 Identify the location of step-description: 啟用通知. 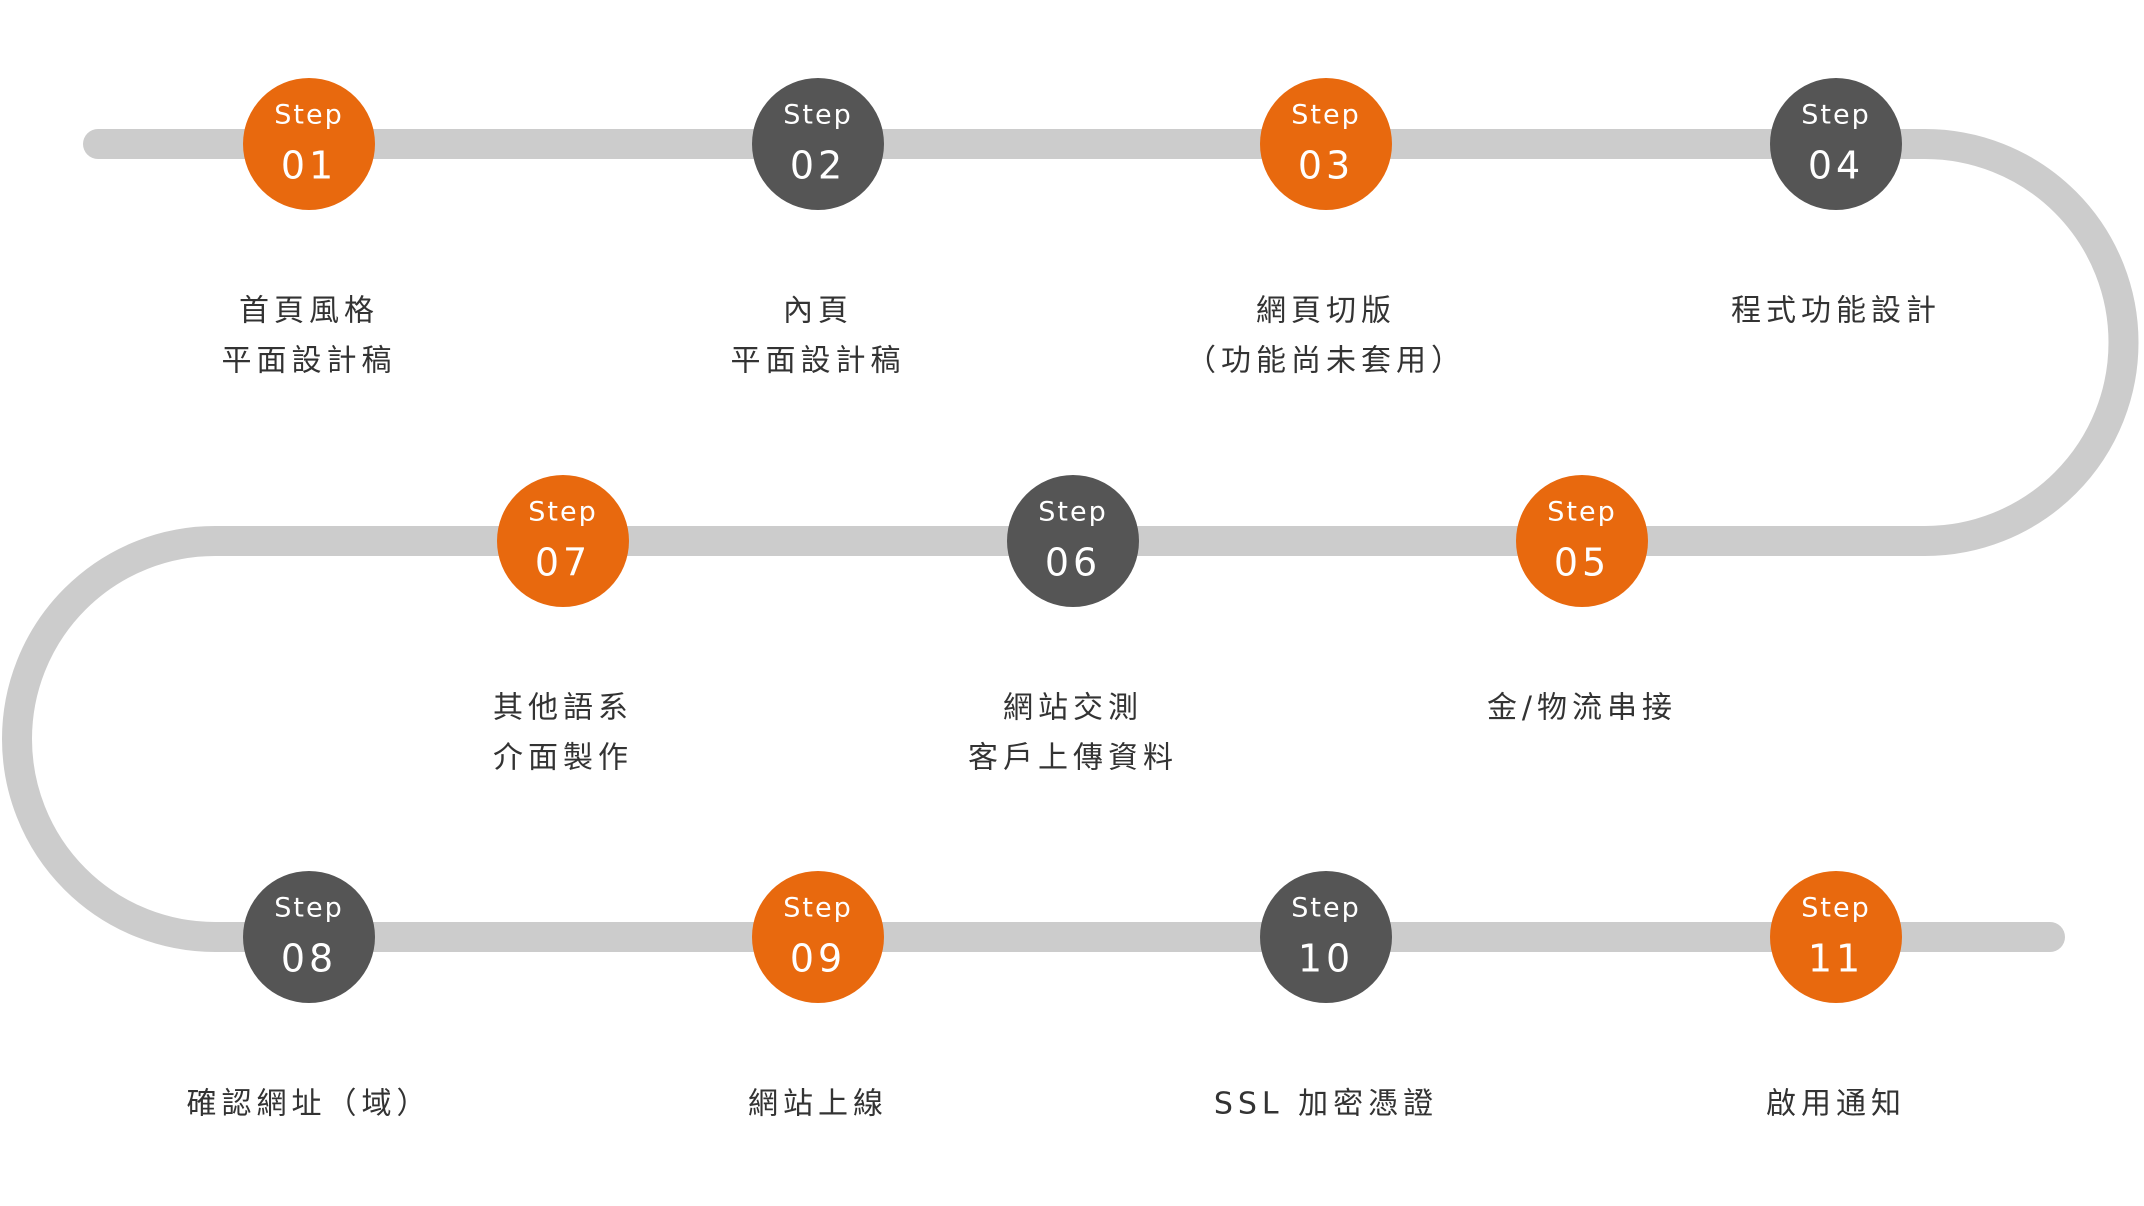
(1836, 1104).